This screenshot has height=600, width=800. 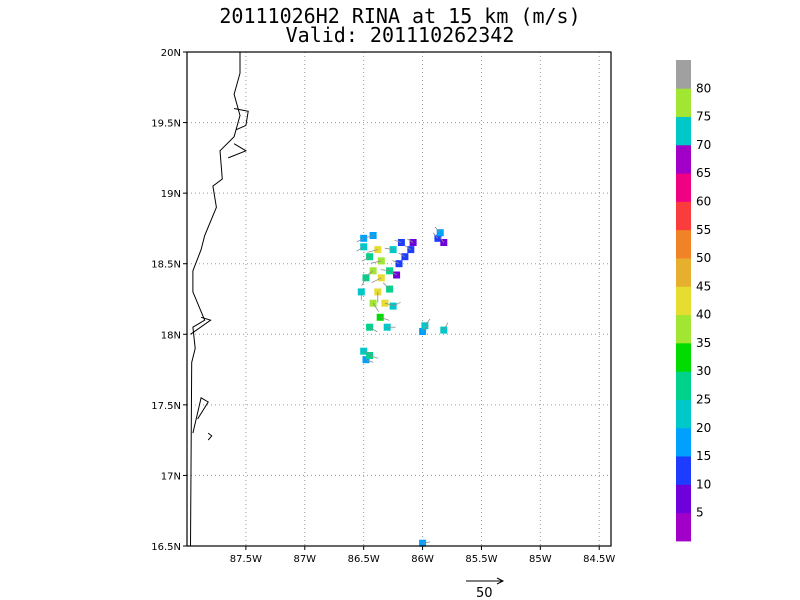 What do you see at coordinates (171, 53) in the screenshot?
I see `y-tick-label: 20N` at bounding box center [171, 53].